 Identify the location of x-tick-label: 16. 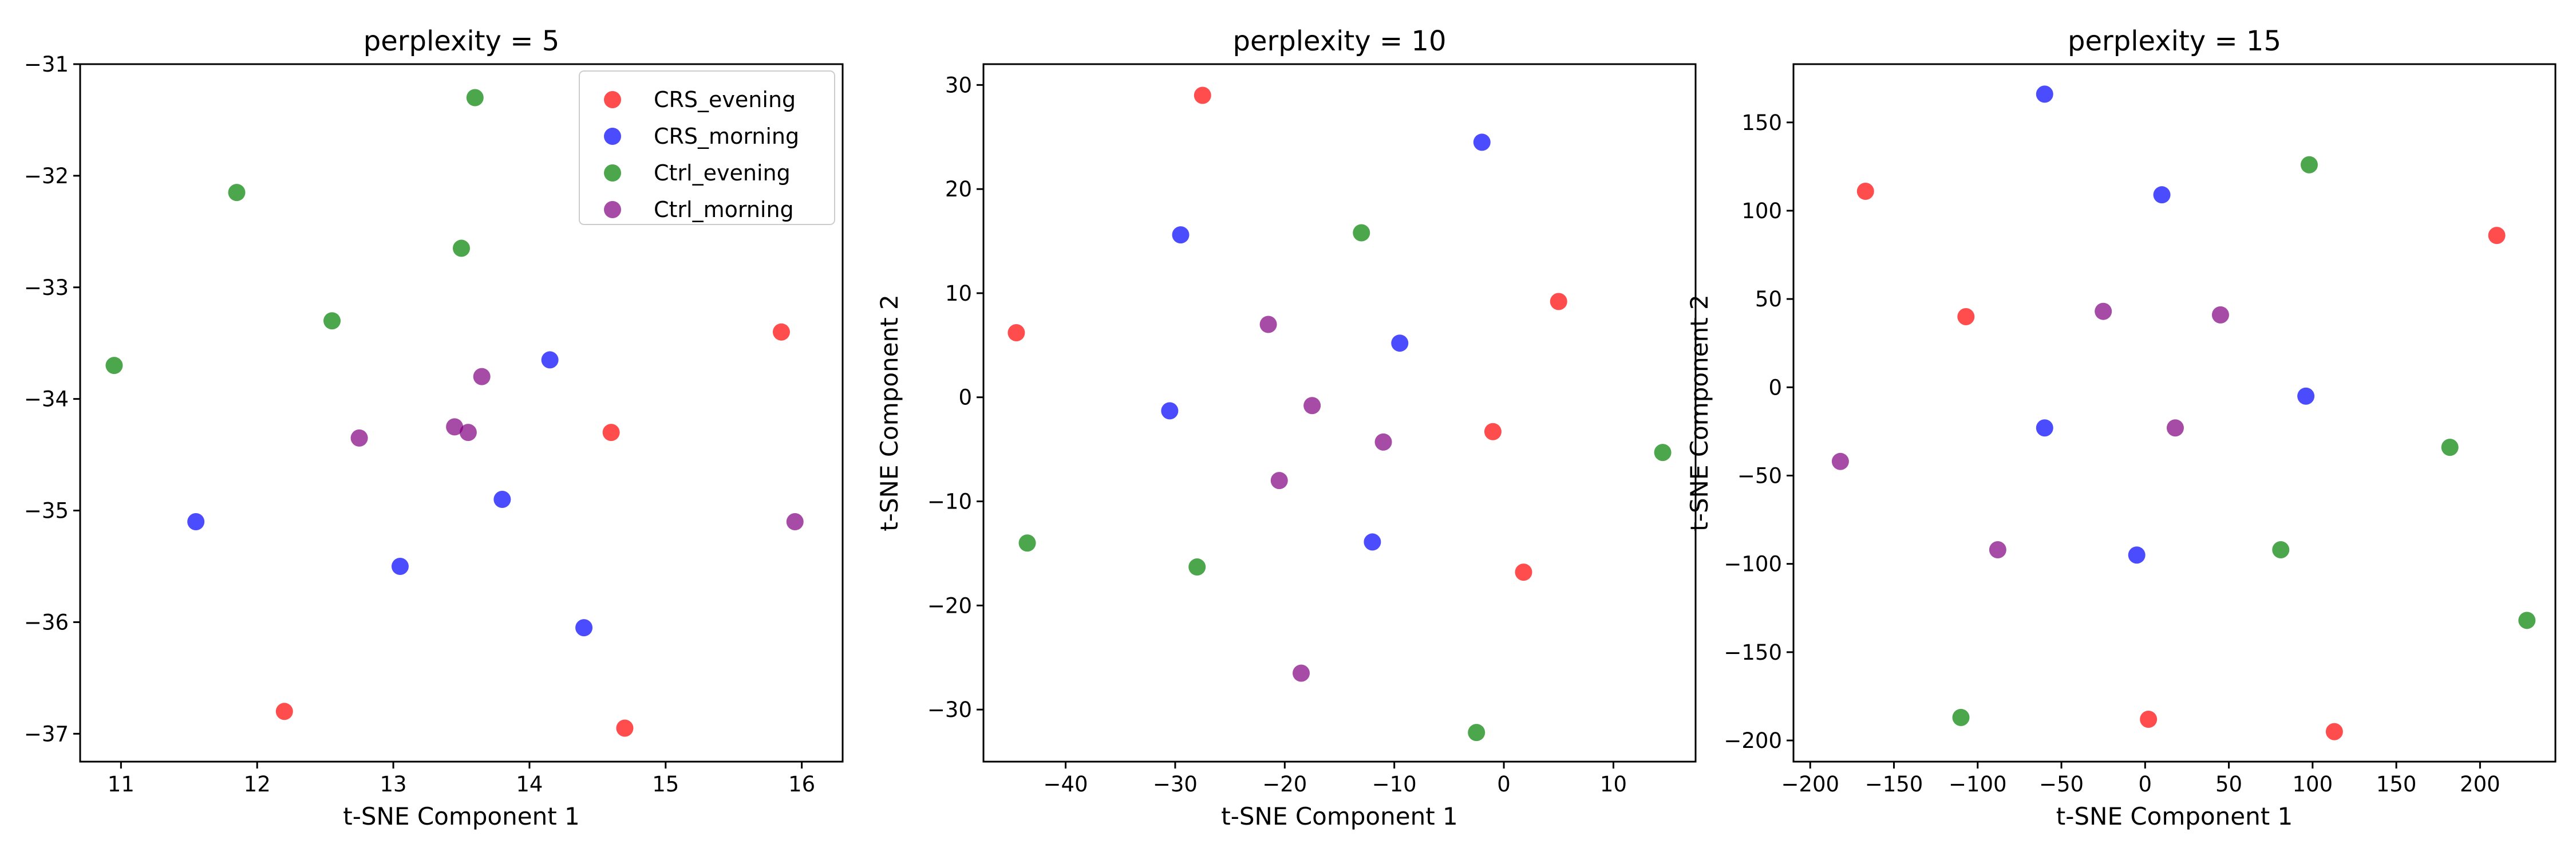
(801, 784).